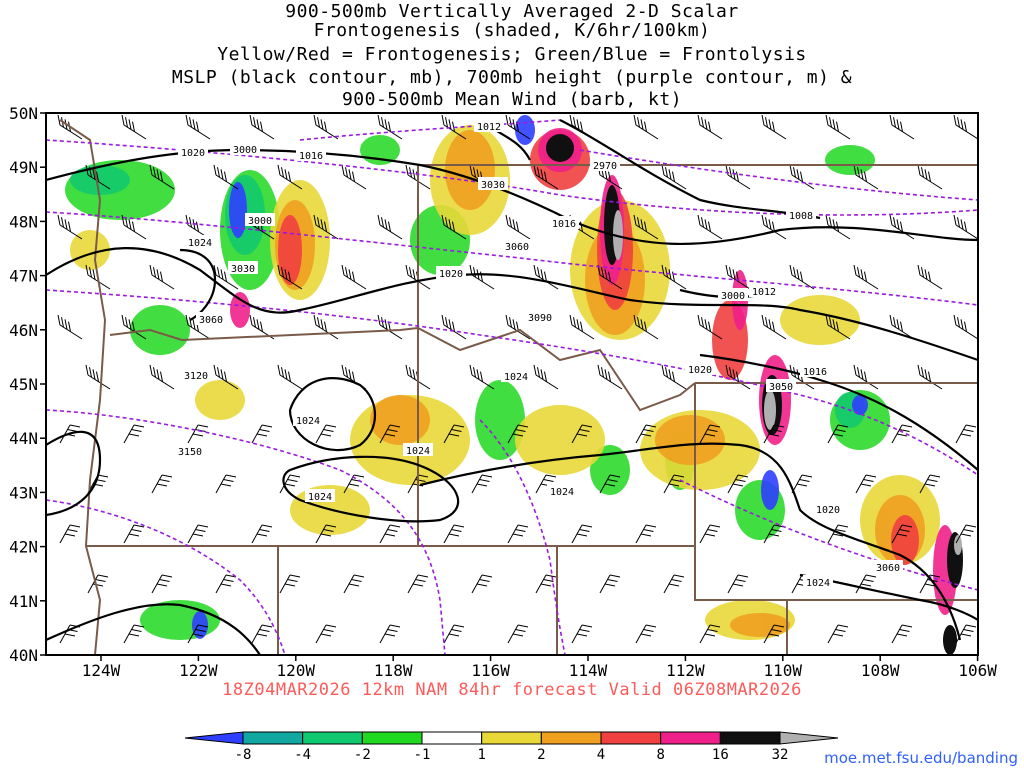 This screenshot has width=1024, height=768. What do you see at coordinates (781, 387) in the screenshot?
I see `height-label: 3050` at bounding box center [781, 387].